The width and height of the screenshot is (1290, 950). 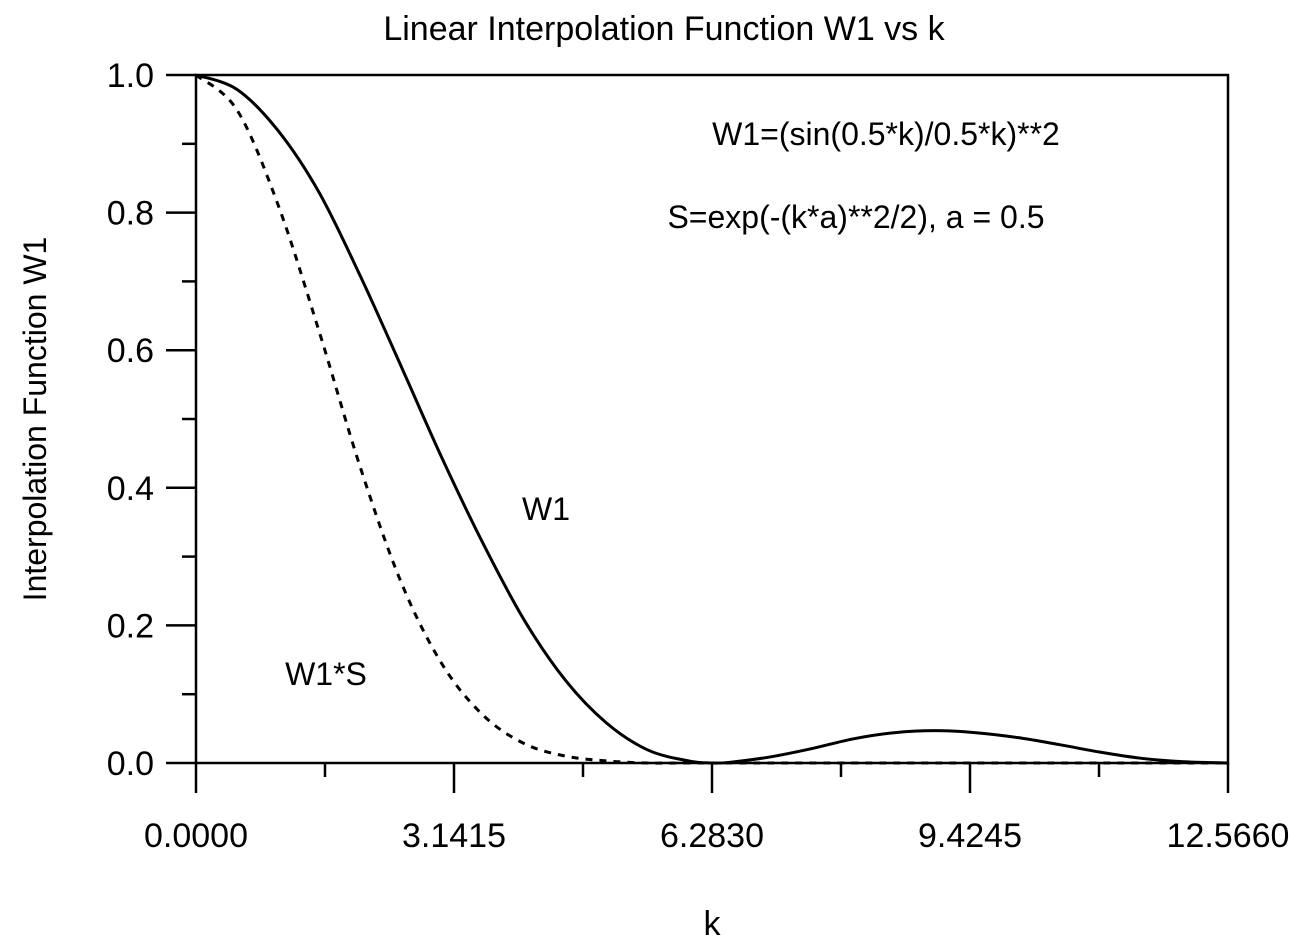 I want to click on series-label-w1: W1, so click(x=546, y=509).